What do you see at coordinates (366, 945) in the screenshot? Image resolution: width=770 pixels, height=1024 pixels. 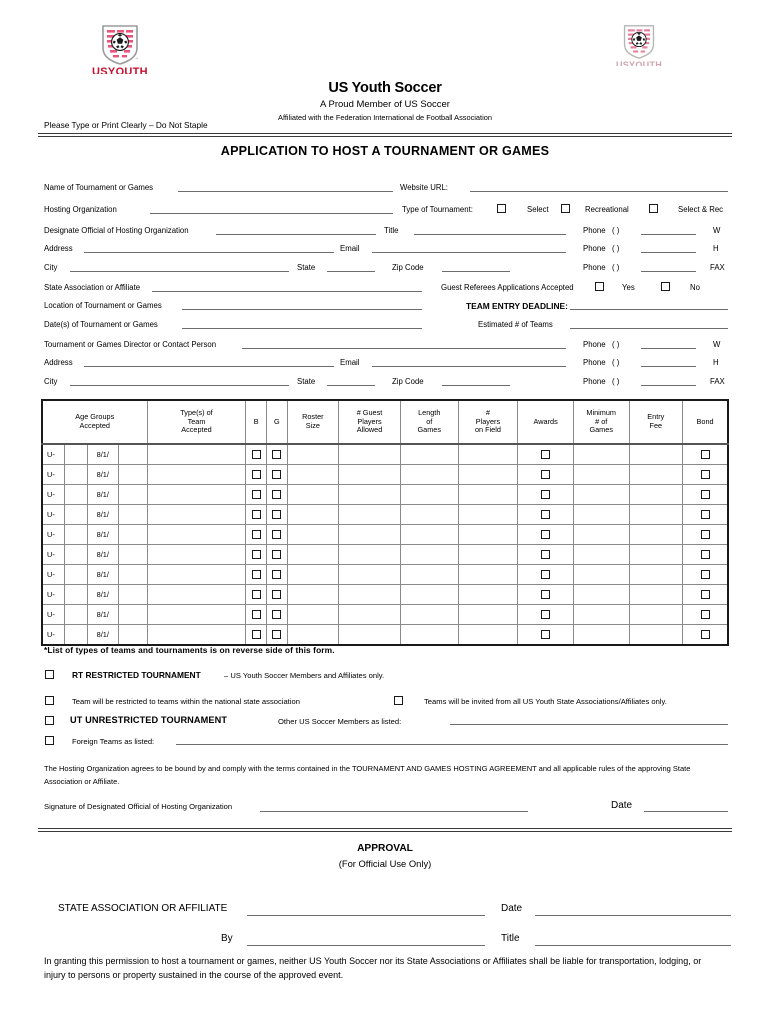 I see `input-approval-by` at bounding box center [366, 945].